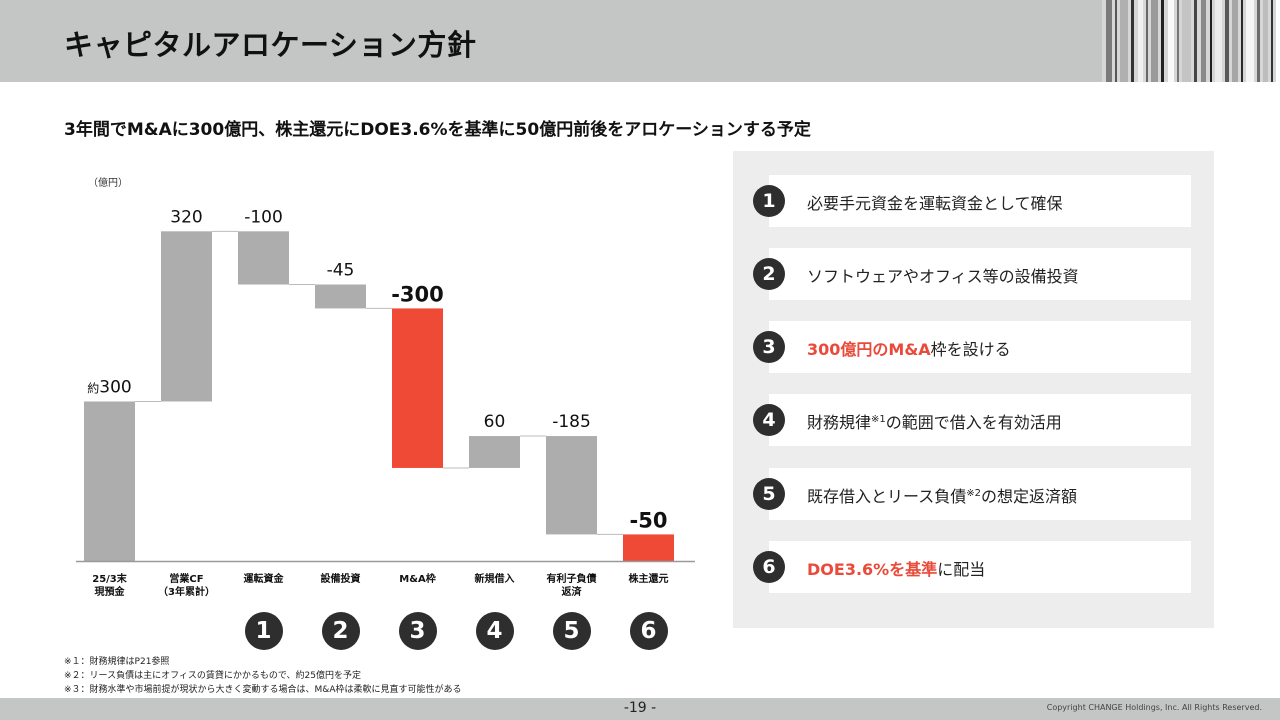 Image resolution: width=1280 pixels, height=720 pixels. I want to click on policy-item-6: 6 DOE3.6%を基準に配当, so click(972, 567).